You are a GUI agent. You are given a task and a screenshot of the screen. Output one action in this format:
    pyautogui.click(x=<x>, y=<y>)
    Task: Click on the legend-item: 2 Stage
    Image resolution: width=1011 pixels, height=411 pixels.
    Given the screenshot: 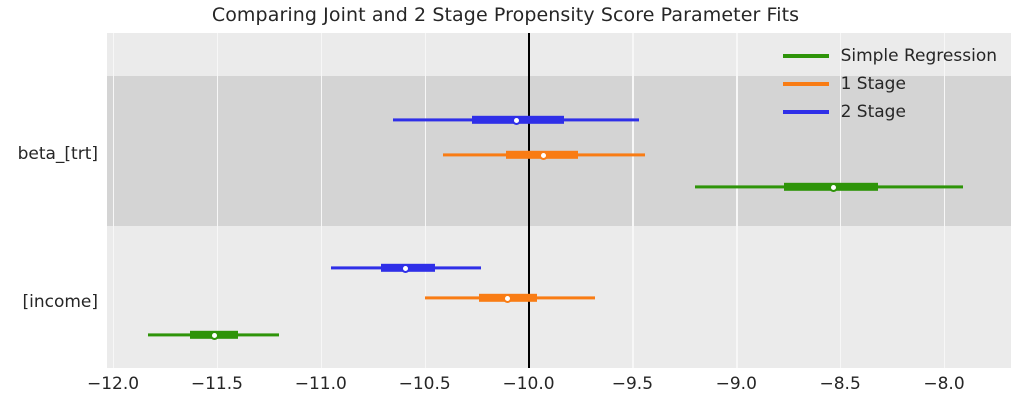 What is the action you would take?
    pyautogui.click(x=889, y=112)
    